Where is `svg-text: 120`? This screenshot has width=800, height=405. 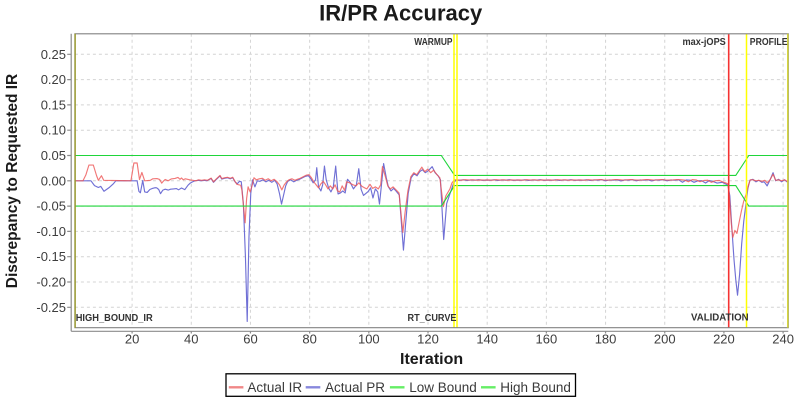
svg-text: 120 is located at coordinates (428, 339).